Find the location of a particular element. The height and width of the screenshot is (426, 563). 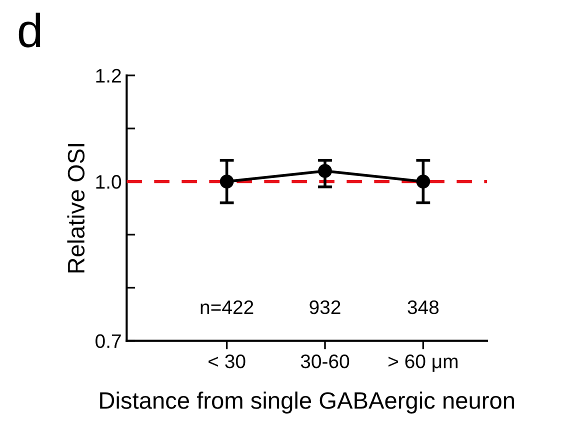

x-tick-label: > 60 μm is located at coordinates (423, 363).